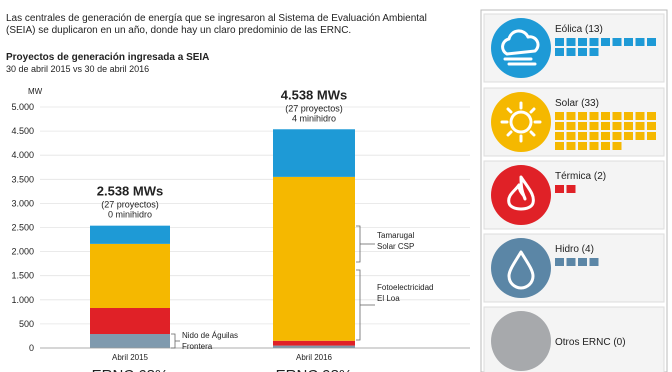  I want to click on y-tick-label: 1.000, so click(22, 300).